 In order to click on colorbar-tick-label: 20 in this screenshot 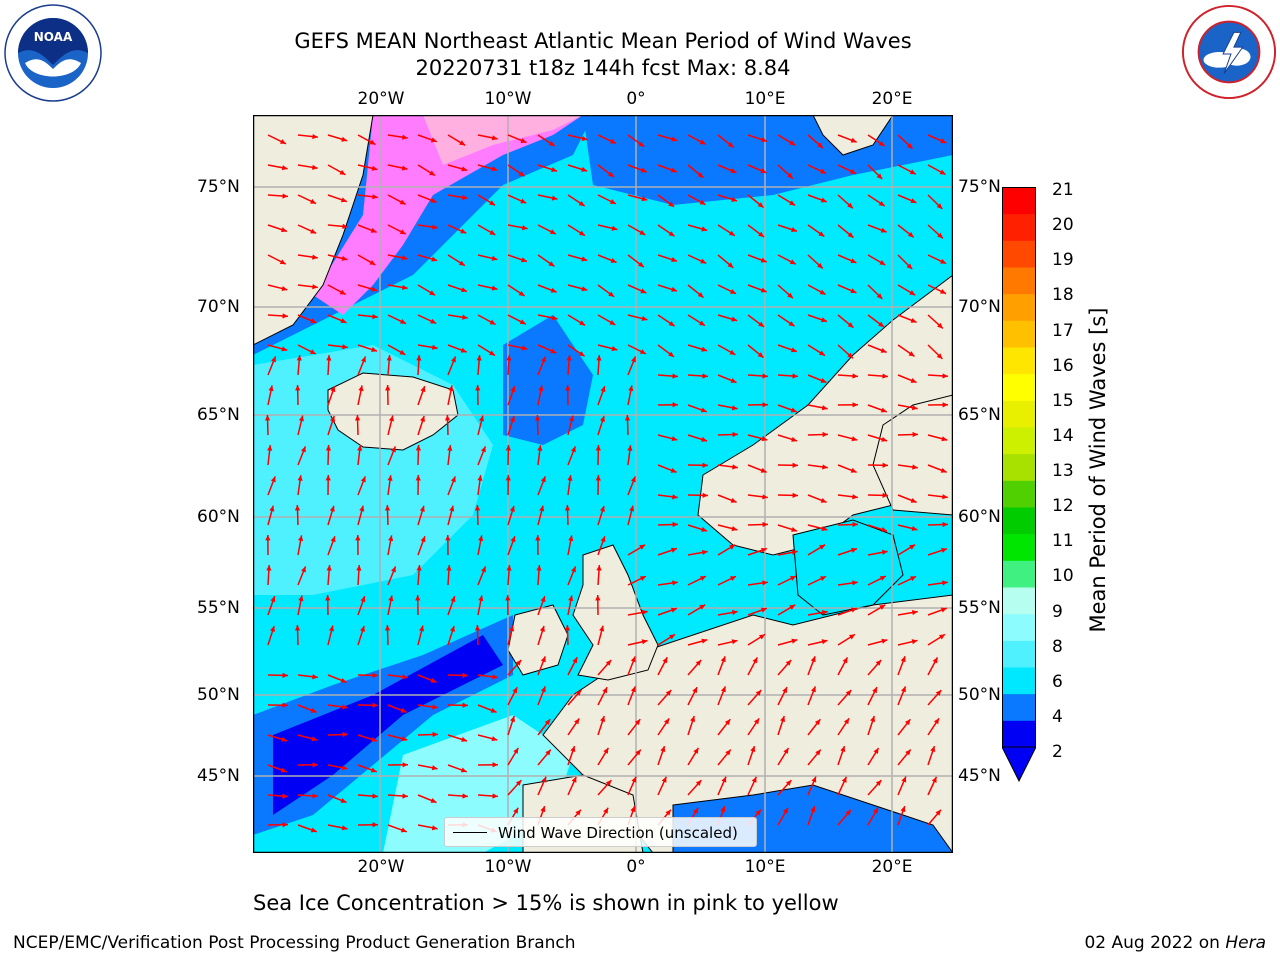, I will do `click(1063, 225)`.